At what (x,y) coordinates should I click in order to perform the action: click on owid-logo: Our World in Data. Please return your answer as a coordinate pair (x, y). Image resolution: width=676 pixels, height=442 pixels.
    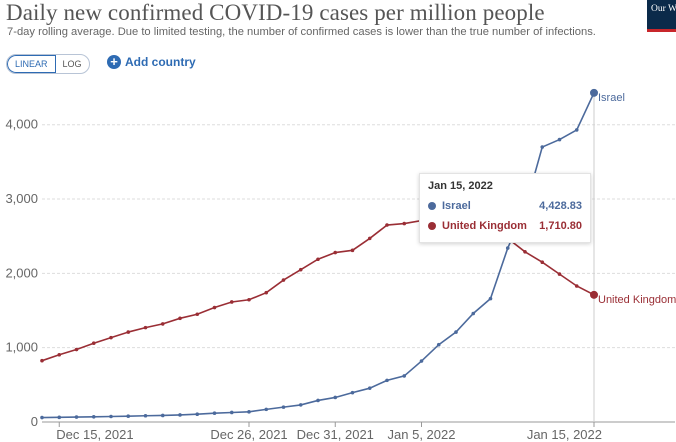
    Looking at the image, I should click on (661, 16).